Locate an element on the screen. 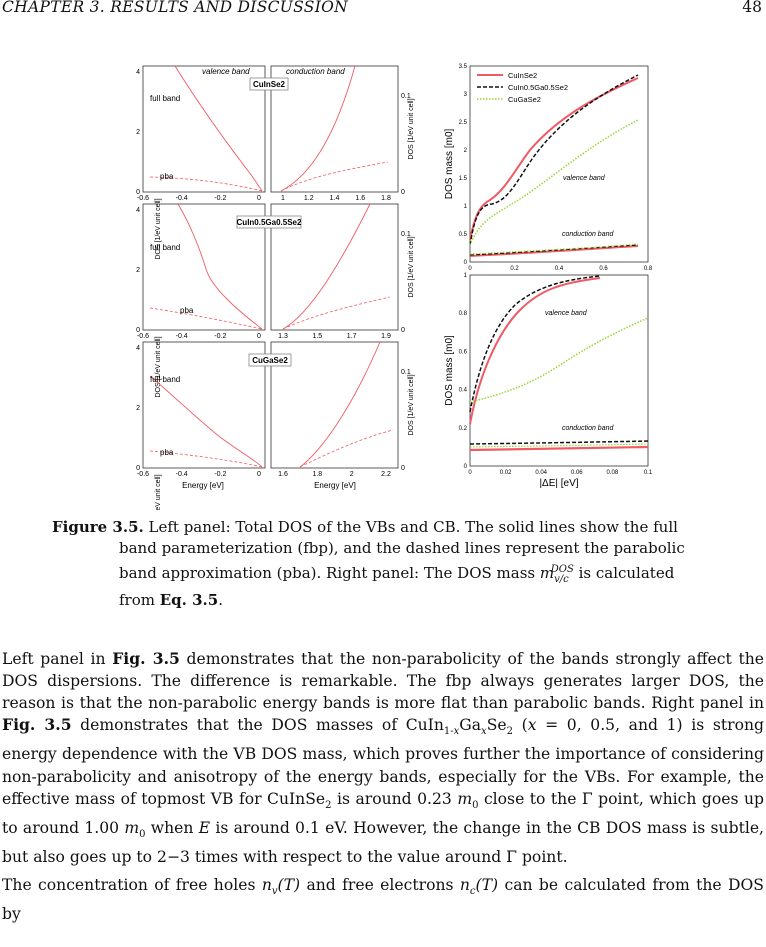  full-band-label: full band is located at coordinates (165, 98).